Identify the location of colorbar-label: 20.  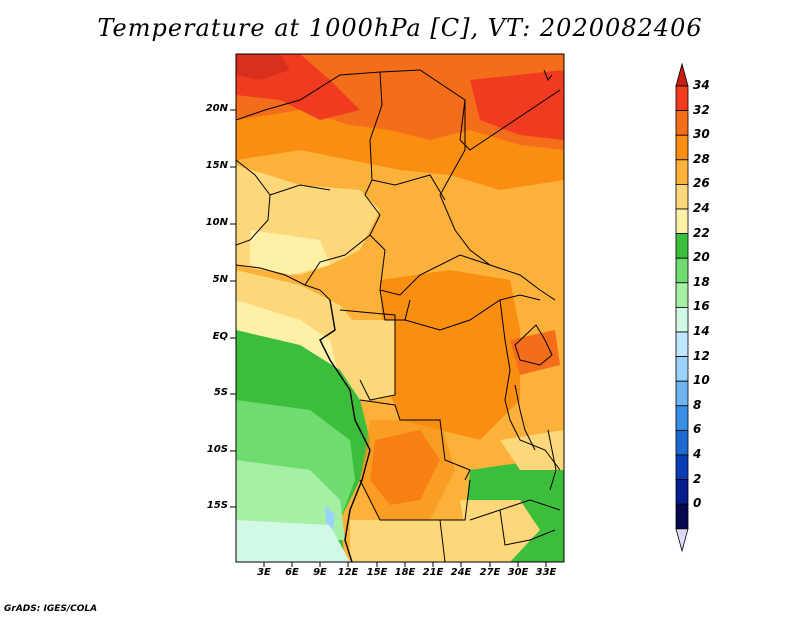
(701, 257).